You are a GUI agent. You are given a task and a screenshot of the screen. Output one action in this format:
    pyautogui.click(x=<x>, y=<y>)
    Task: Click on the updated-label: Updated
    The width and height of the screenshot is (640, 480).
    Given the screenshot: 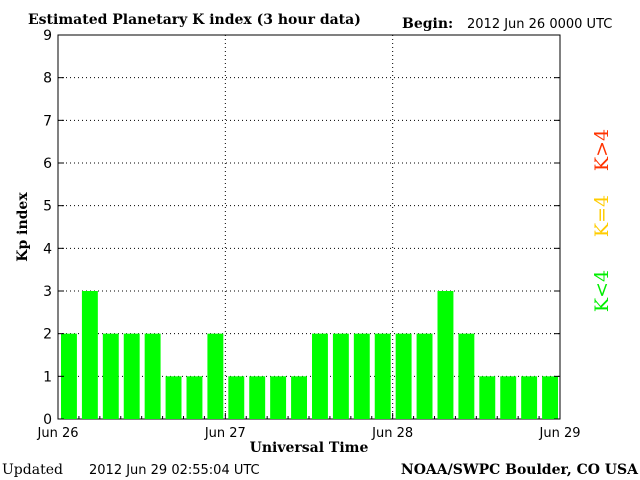 What is the action you would take?
    pyautogui.click(x=32, y=470)
    